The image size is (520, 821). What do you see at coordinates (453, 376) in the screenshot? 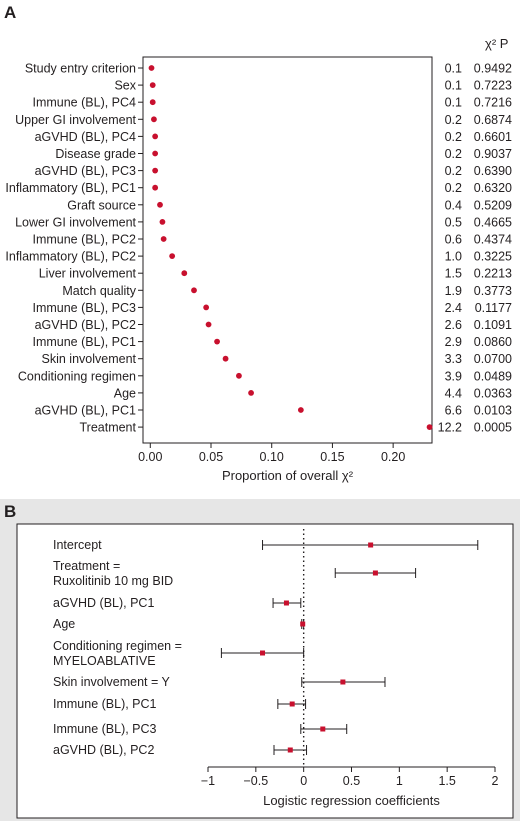
I see `chi2-value: 3.9` at bounding box center [453, 376].